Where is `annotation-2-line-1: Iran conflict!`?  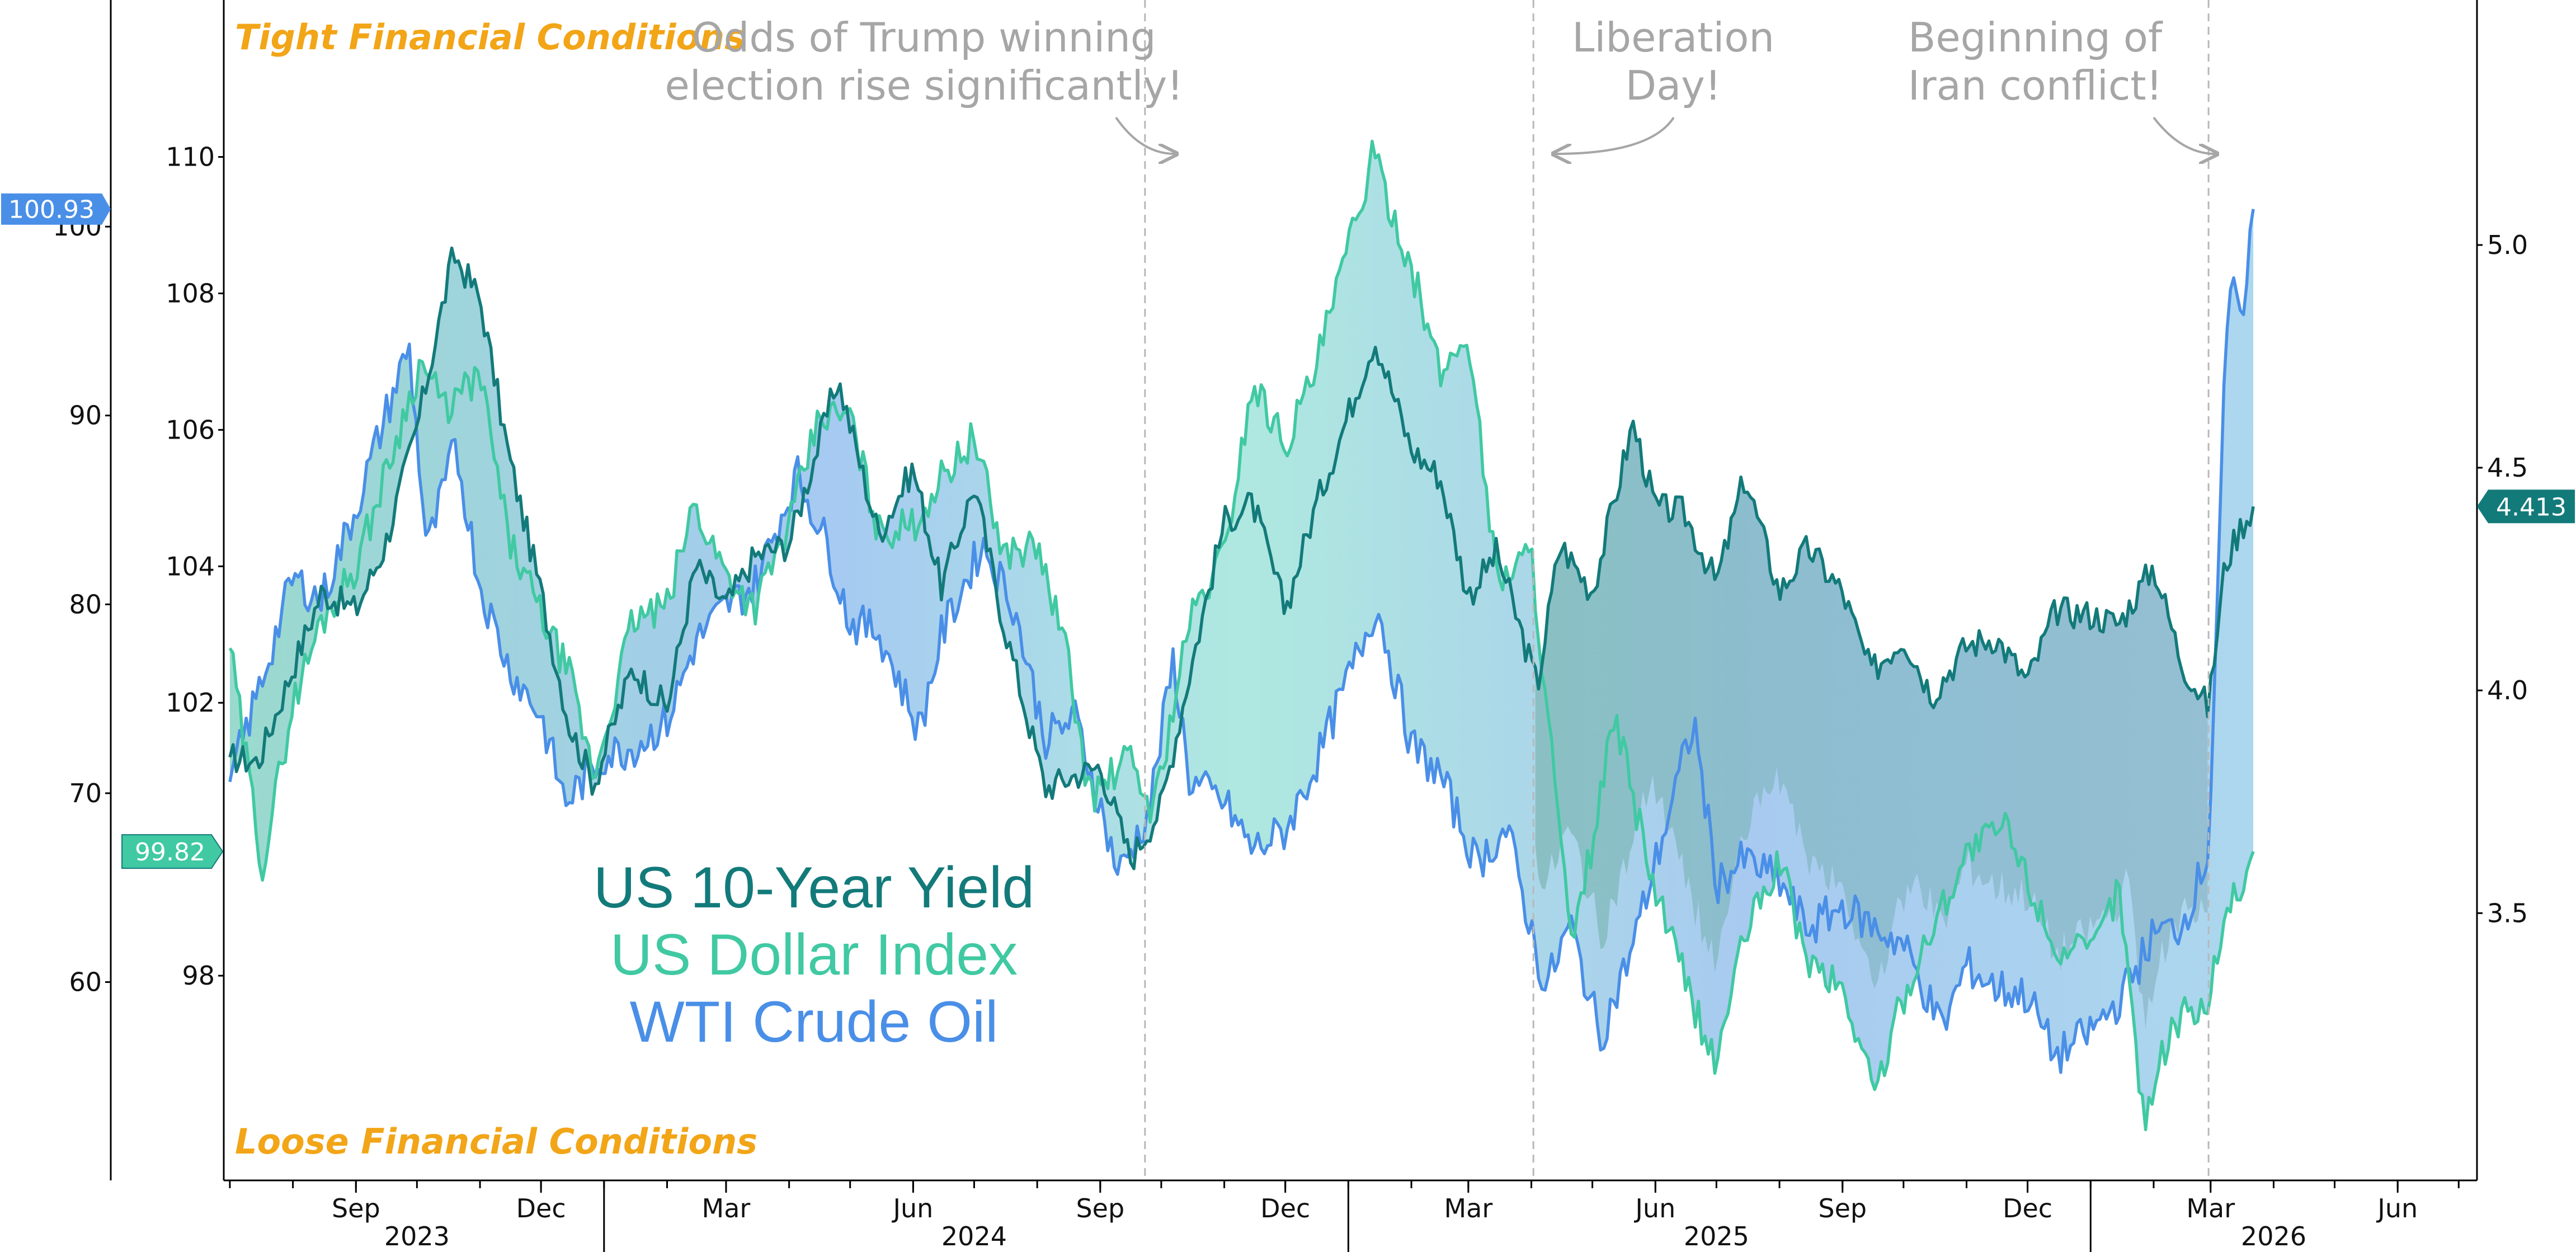
annotation-2-line-1: Iran conflict! is located at coordinates (2035, 85).